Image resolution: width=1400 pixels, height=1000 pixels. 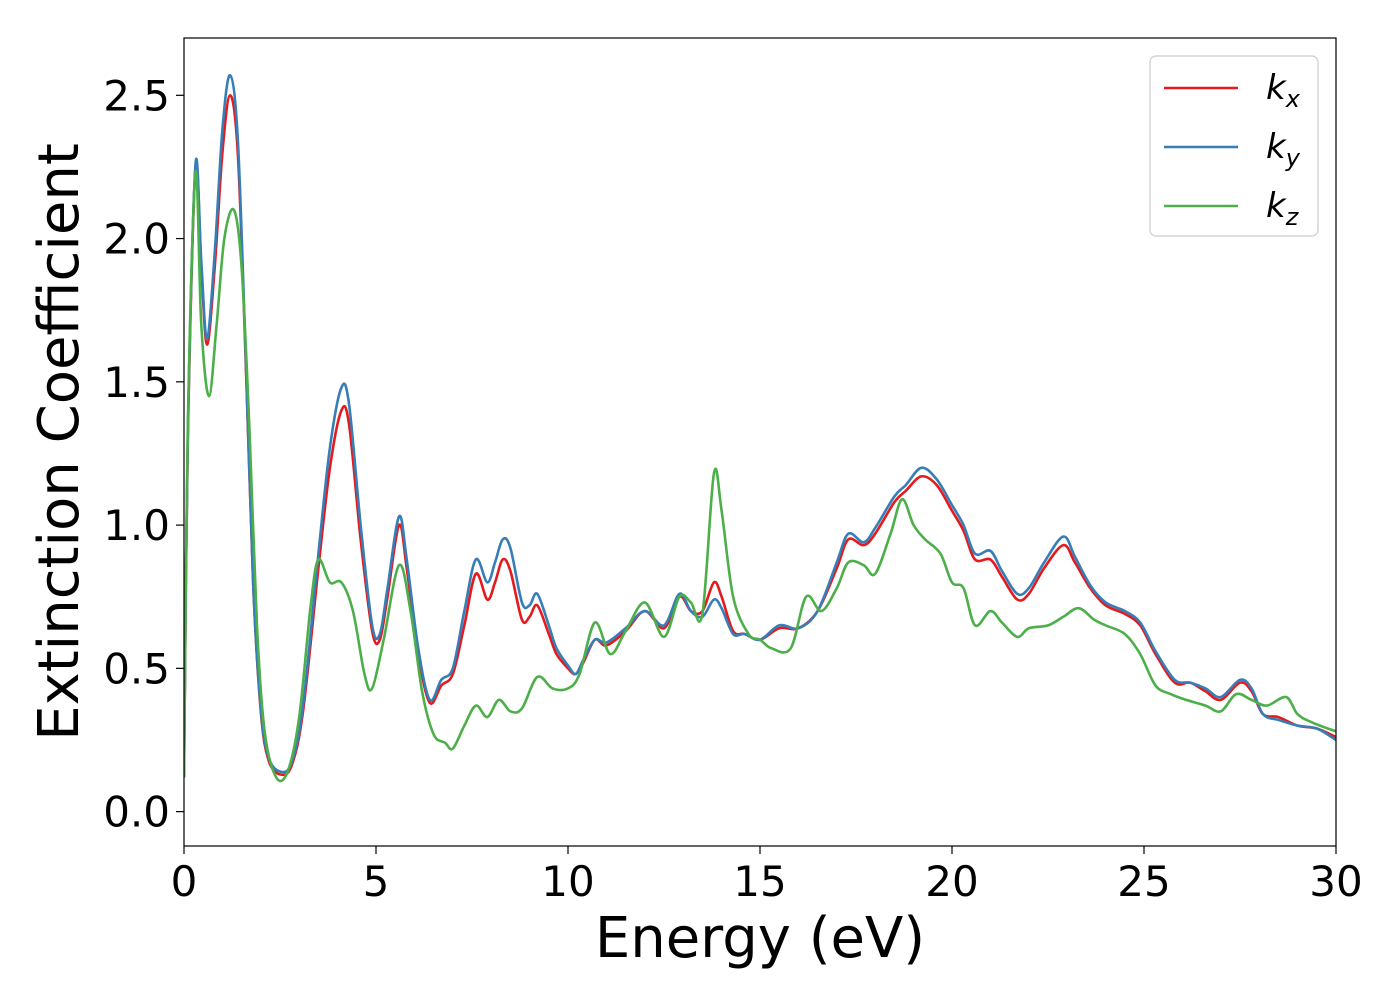 What do you see at coordinates (376, 881) in the screenshot?
I see `x-tick-label: 5` at bounding box center [376, 881].